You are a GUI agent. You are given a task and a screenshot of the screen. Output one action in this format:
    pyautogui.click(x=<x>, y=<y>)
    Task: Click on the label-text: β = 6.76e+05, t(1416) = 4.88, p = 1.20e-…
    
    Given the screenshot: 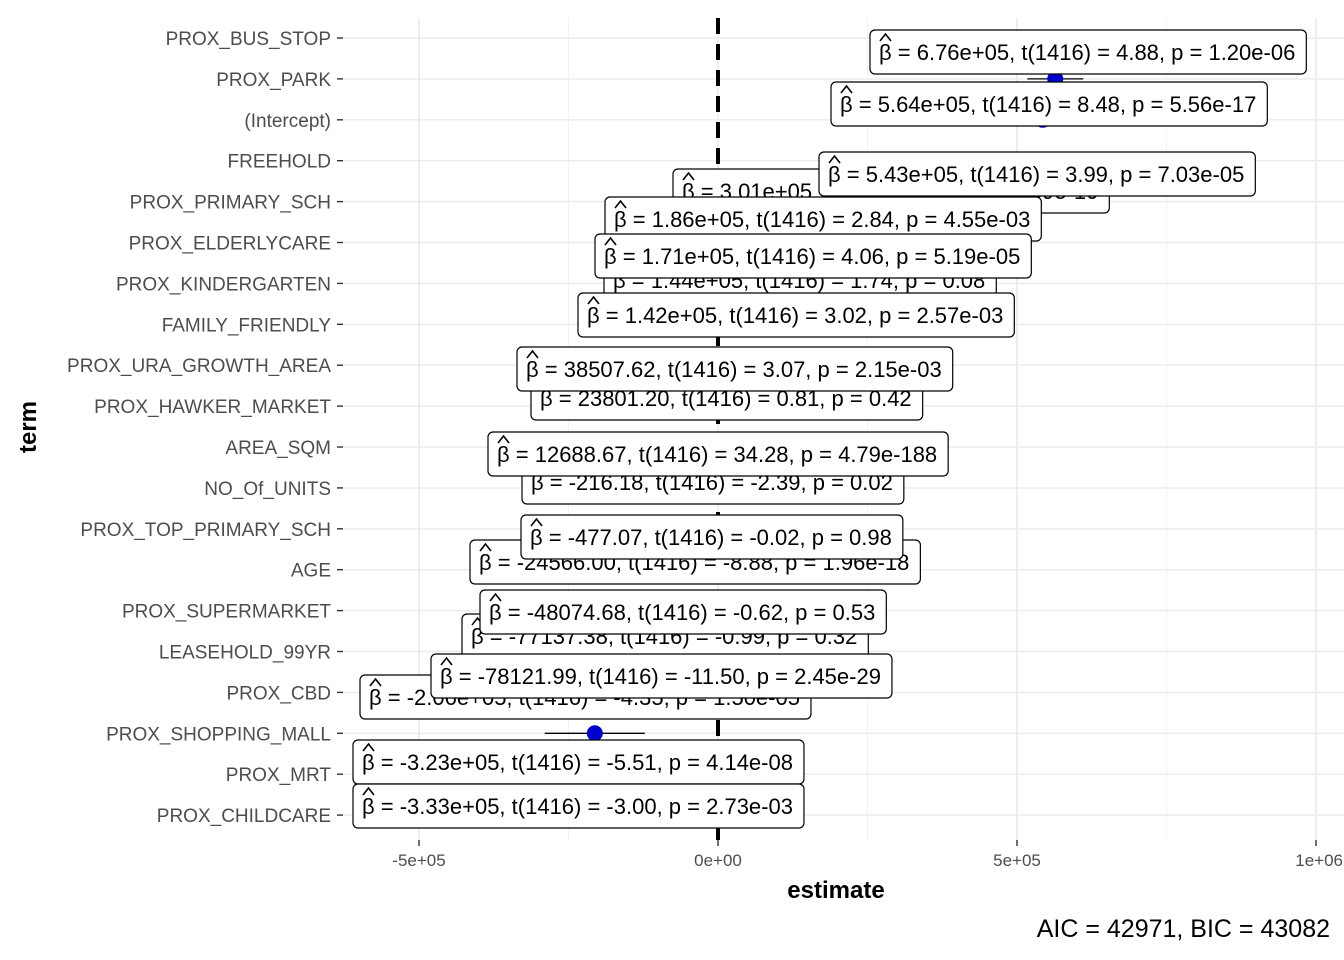 What is the action you would take?
    pyautogui.click(x=1087, y=52)
    